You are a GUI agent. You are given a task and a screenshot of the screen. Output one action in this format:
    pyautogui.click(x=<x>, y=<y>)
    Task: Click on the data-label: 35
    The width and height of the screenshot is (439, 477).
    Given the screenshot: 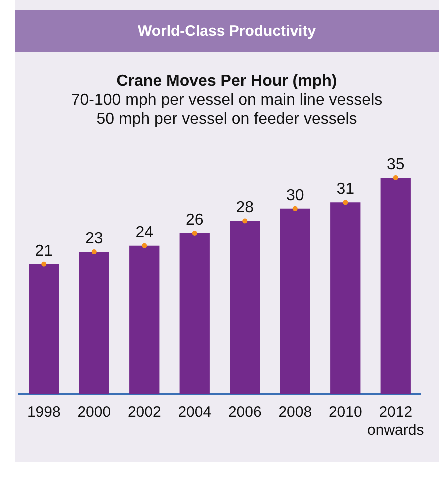 What is the action you would take?
    pyautogui.click(x=395, y=165)
    